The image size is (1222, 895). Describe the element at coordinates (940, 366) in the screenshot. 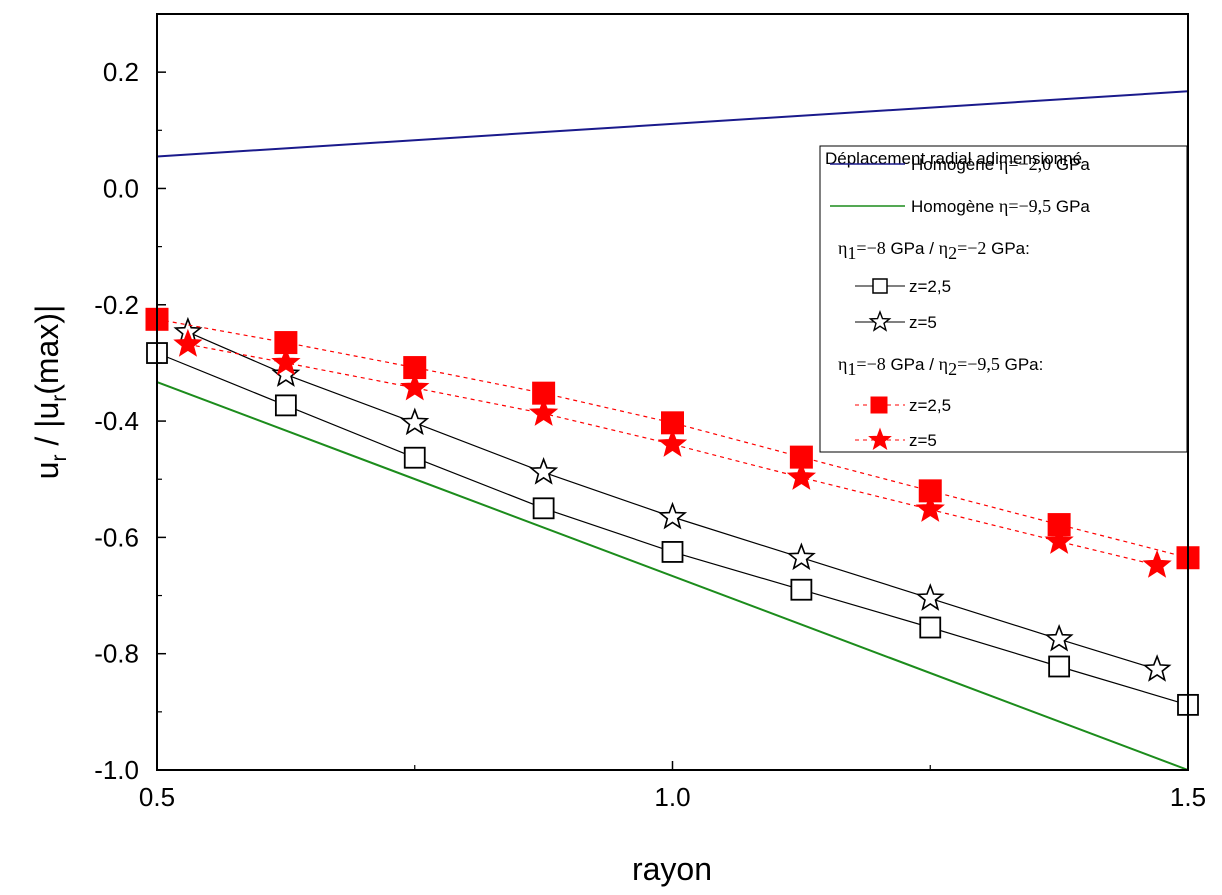

I see `legend-group-2-header: η1=−8 GPa / η2=−9,5 GPa:` at that location.